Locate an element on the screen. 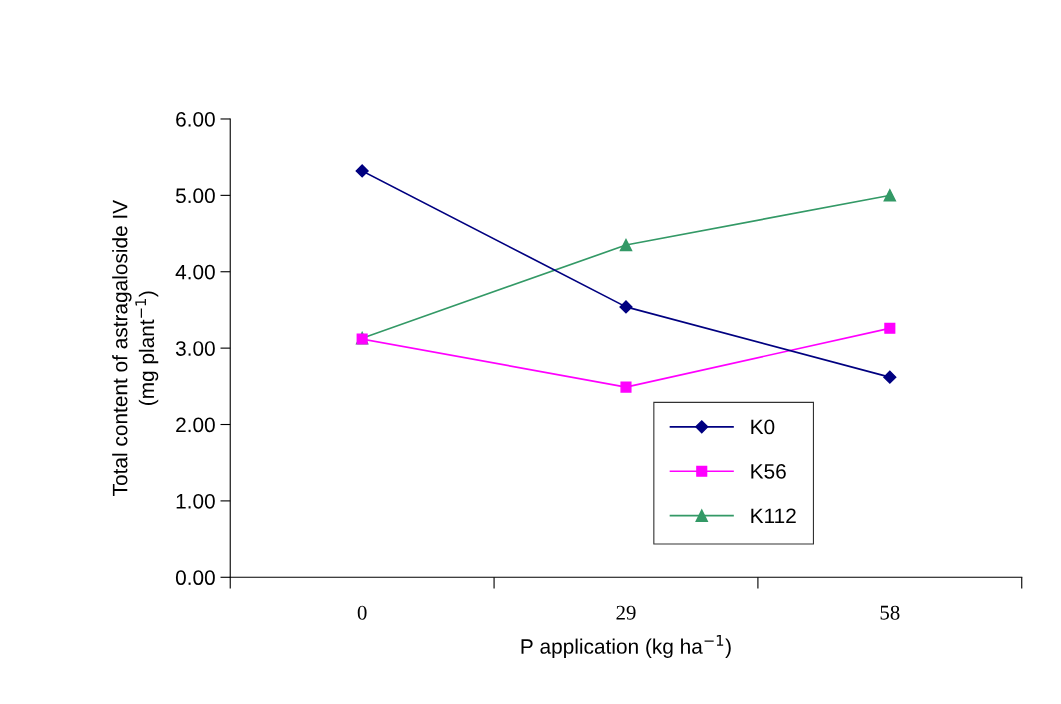 The height and width of the screenshot is (704, 1061). x-tick-label: 0 is located at coordinates (362, 612).